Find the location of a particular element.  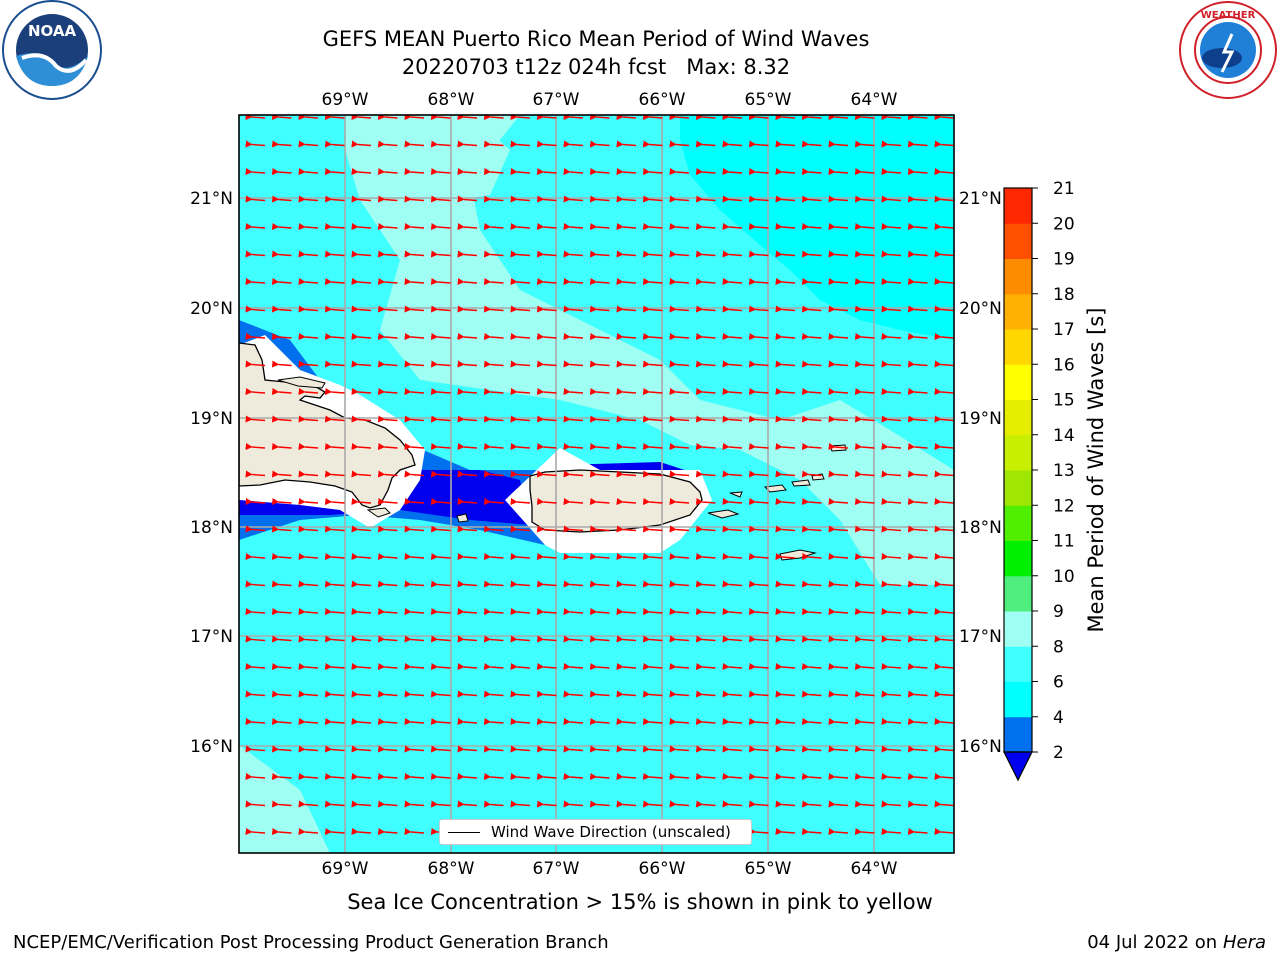

lat-label-left: 17°N is located at coordinates (211, 637).